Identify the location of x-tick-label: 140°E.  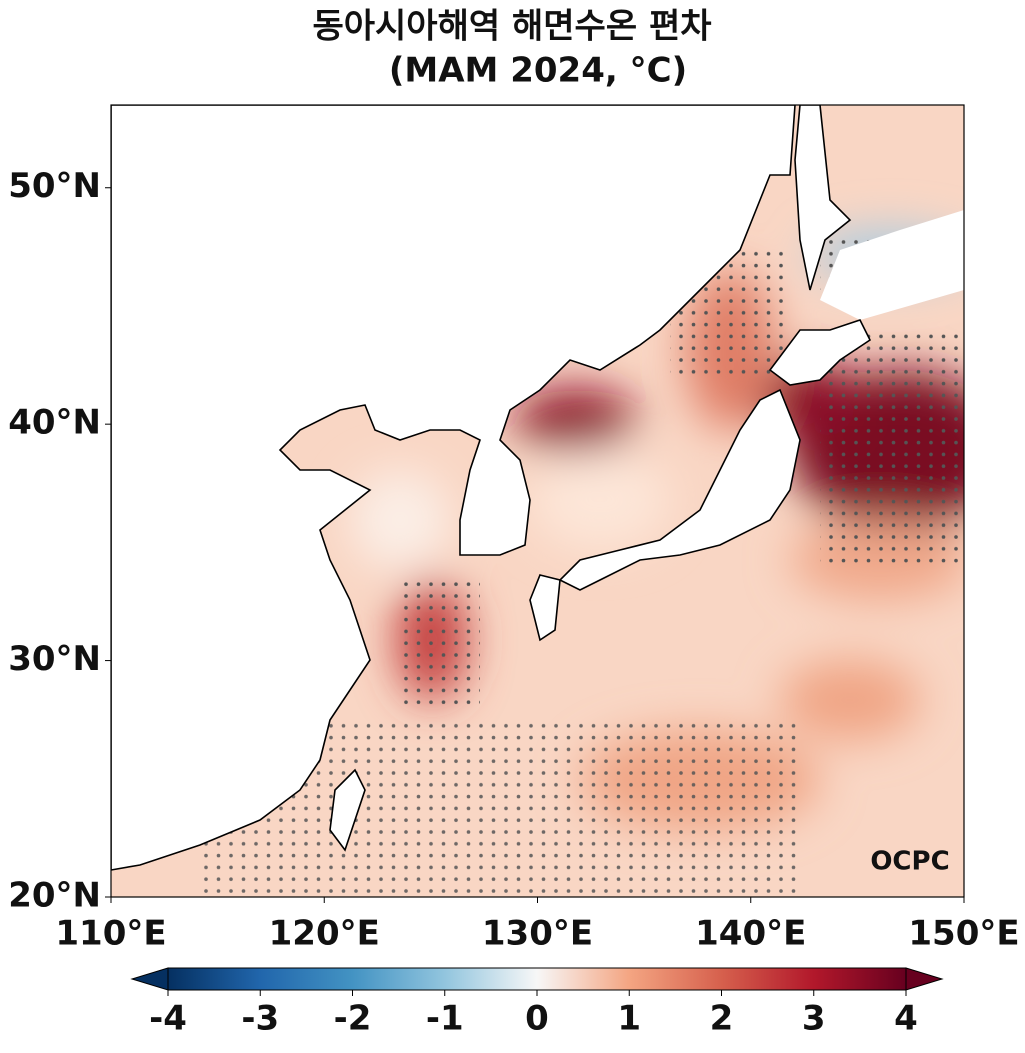
(750, 934).